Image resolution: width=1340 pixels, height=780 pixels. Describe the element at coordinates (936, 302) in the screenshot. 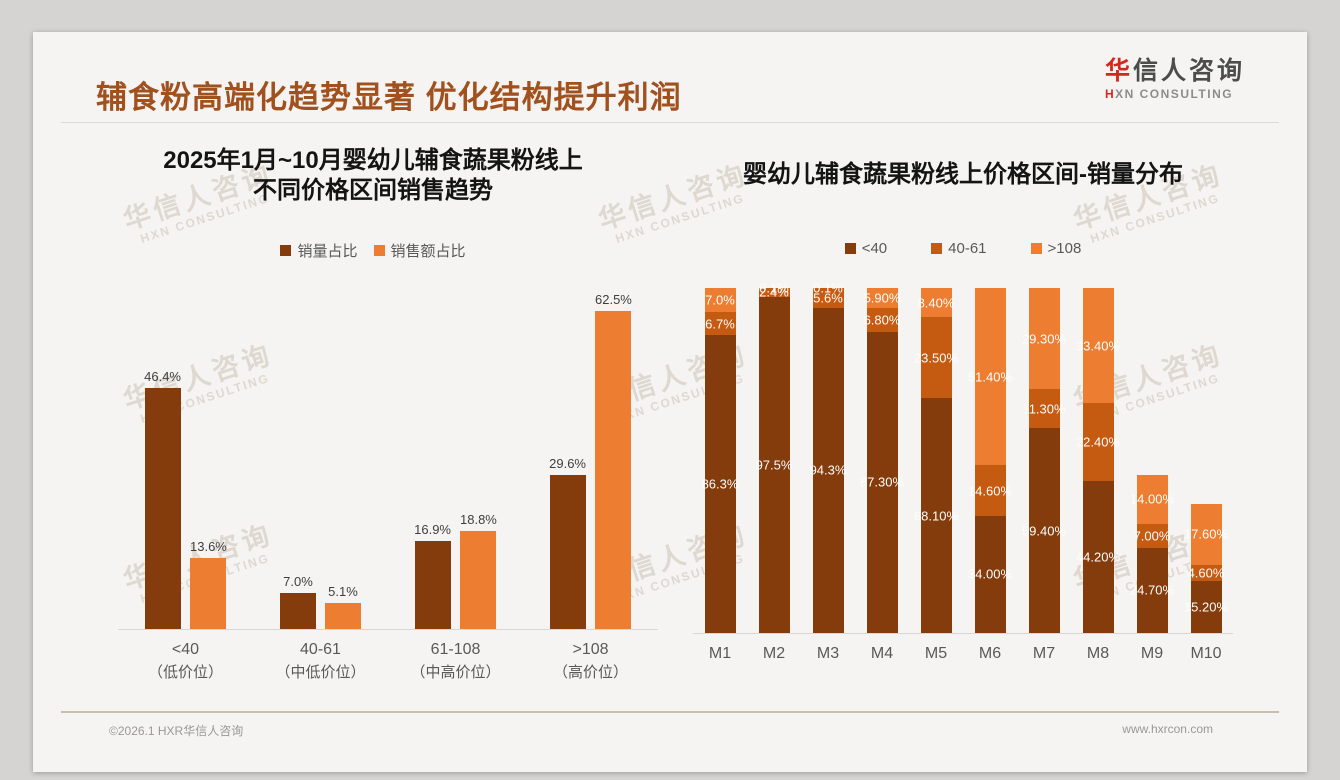

I see `segment-value-label: 8.40%` at that location.